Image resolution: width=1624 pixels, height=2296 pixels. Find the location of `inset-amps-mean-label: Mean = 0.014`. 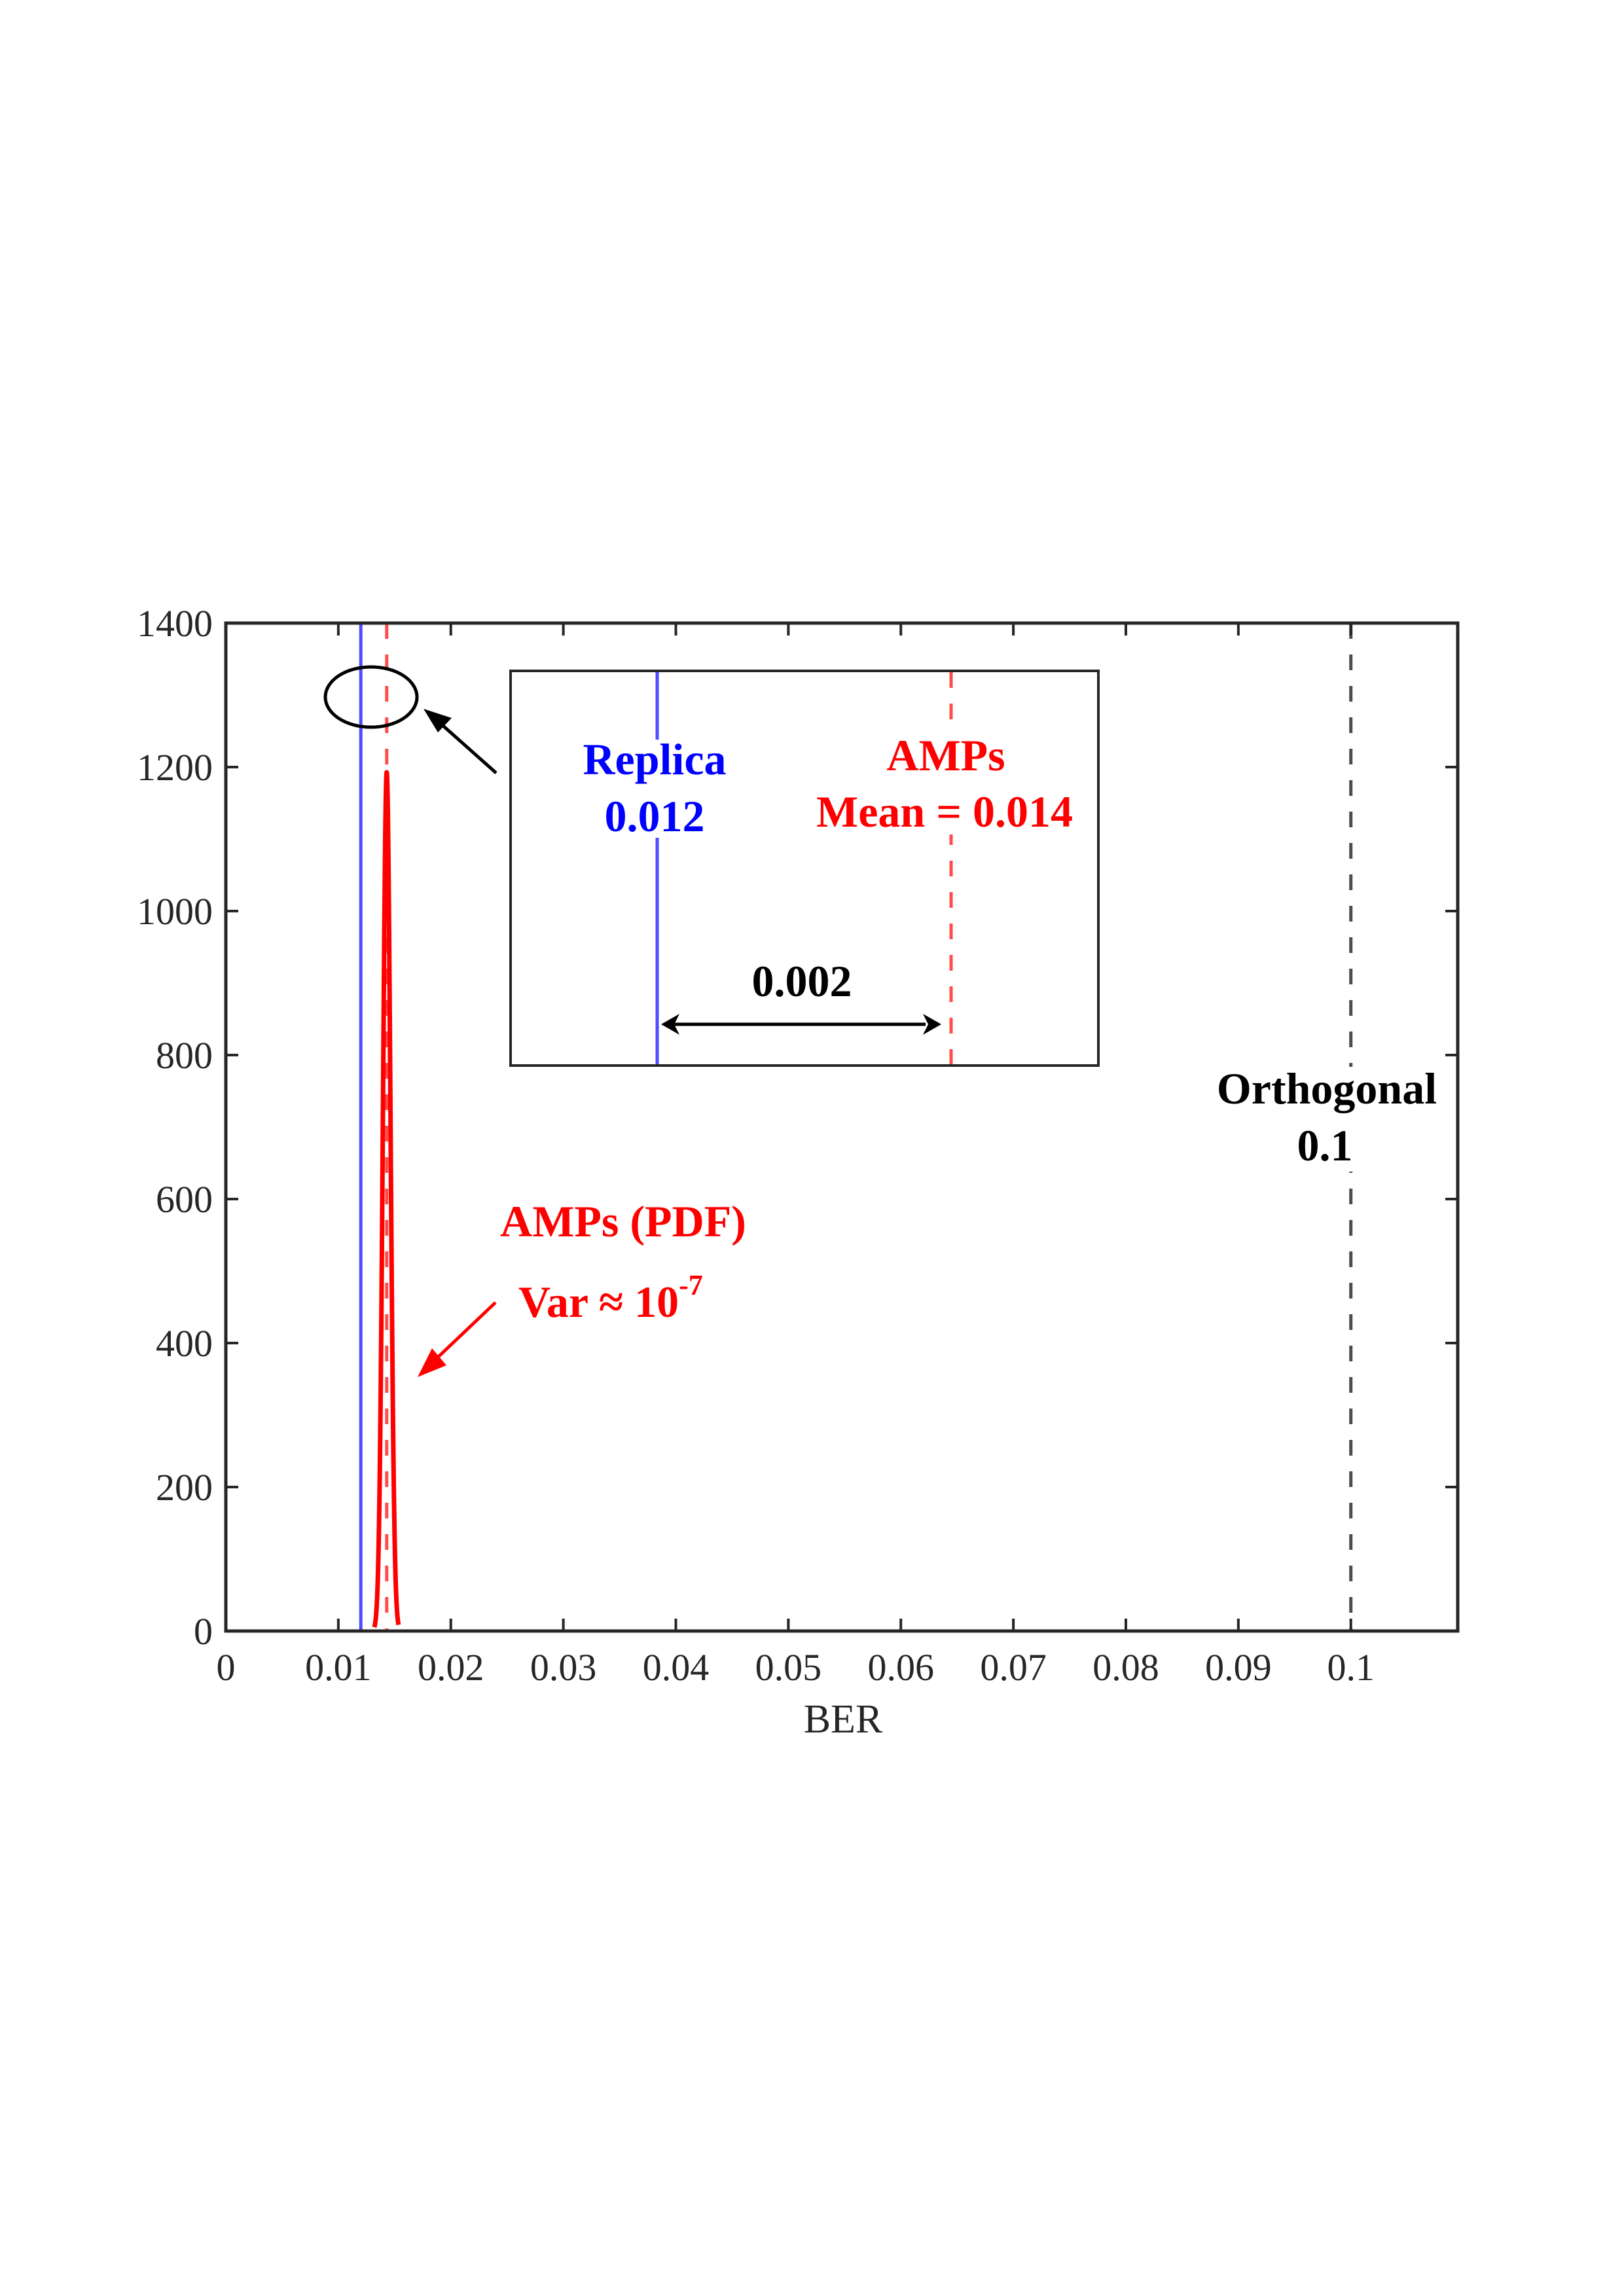

inset-amps-mean-label: Mean = 0.014 is located at coordinates (945, 811).